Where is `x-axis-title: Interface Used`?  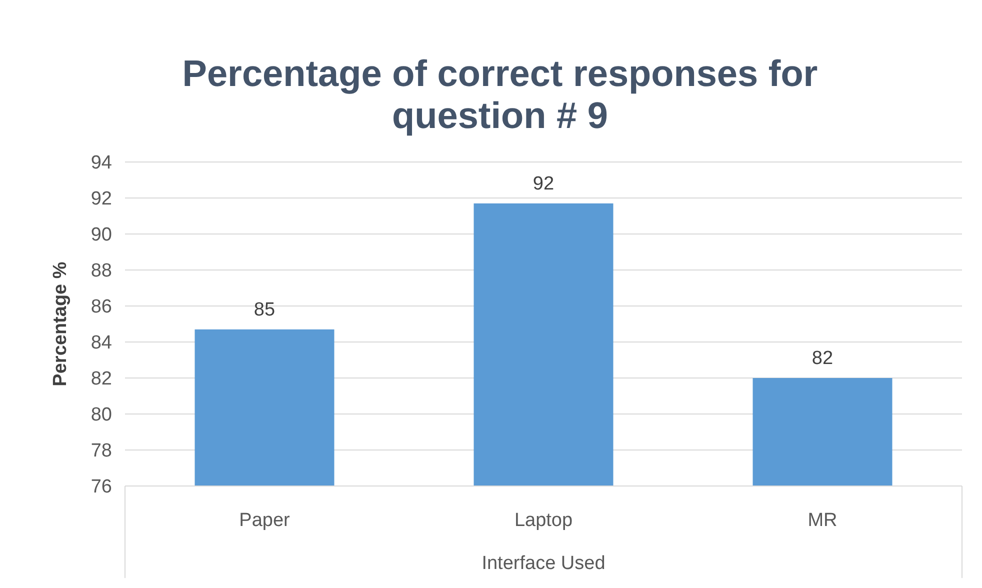
x-axis-title: Interface Used is located at coordinates (544, 563).